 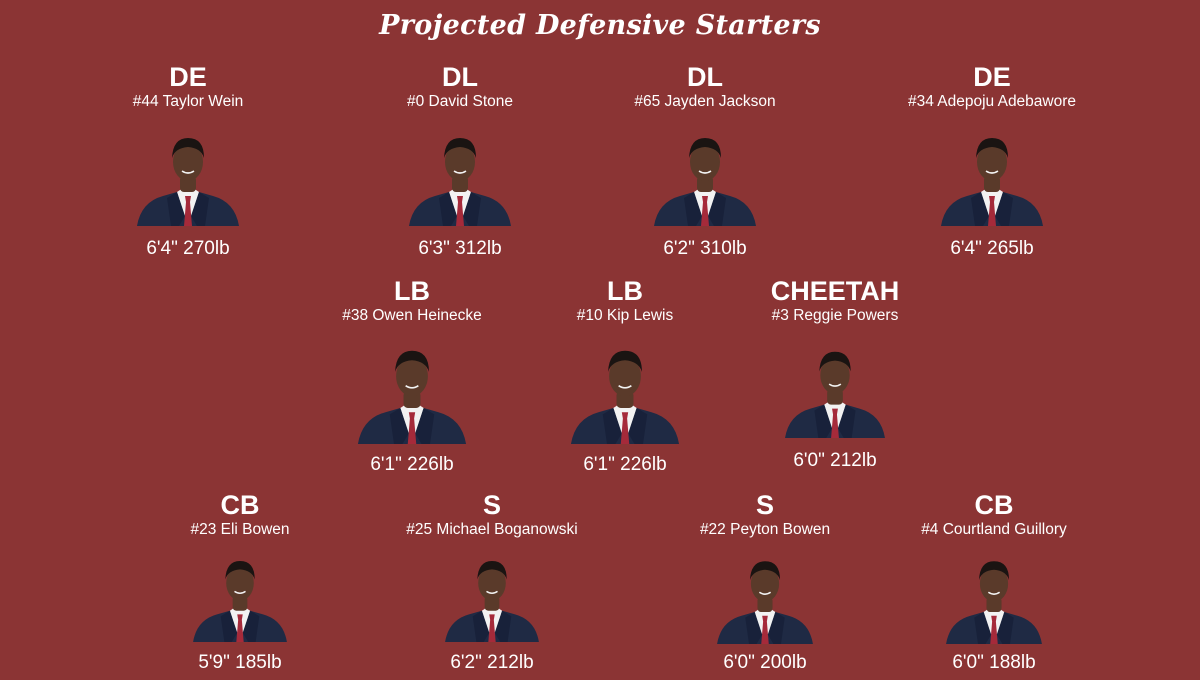 What do you see at coordinates (835, 460) in the screenshot?
I see `player-measurements: 6'0" 212lb` at bounding box center [835, 460].